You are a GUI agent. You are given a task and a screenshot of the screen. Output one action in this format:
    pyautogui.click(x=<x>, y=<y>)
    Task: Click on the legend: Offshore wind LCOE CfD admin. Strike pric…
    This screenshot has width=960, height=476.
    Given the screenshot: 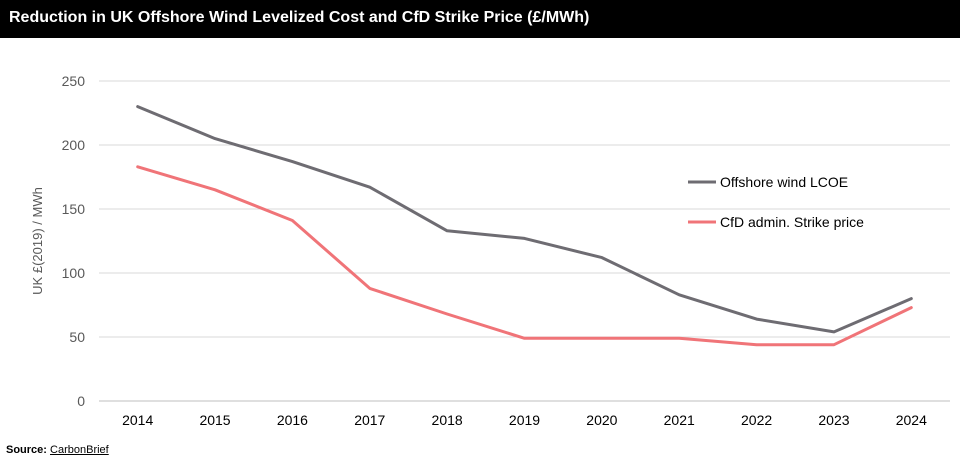 What is the action you would take?
    pyautogui.click(x=776, y=202)
    